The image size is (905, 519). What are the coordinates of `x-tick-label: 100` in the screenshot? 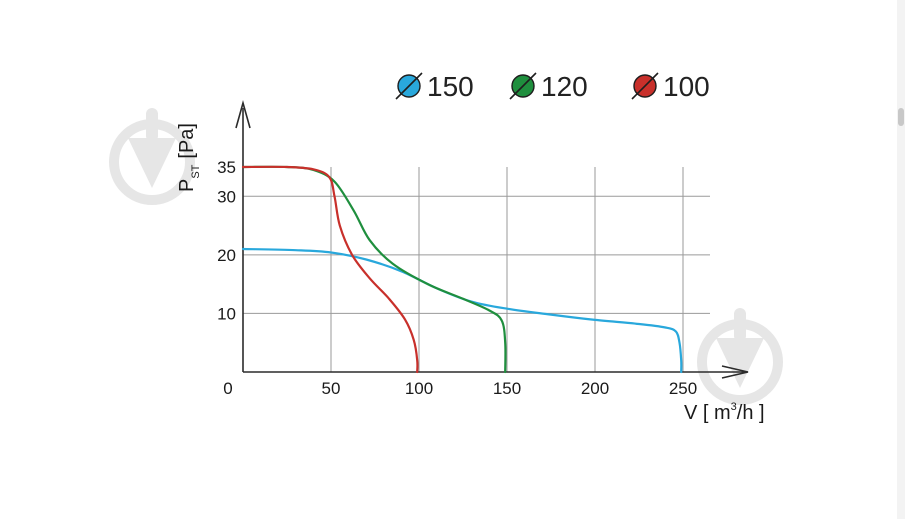 It's located at (419, 388).